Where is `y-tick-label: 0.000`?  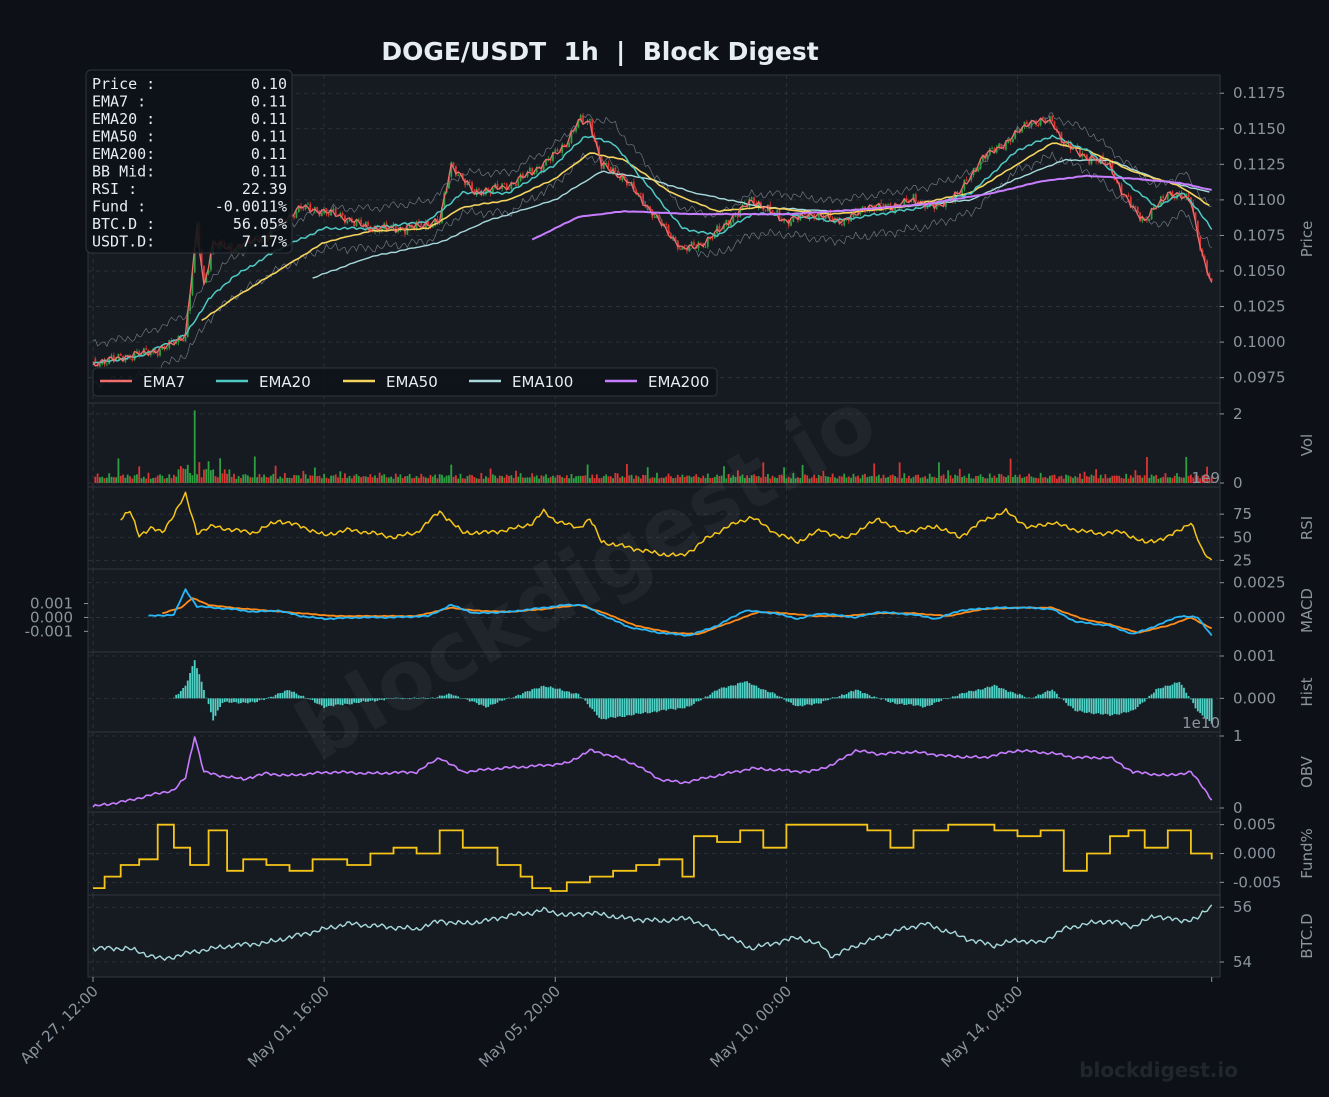
y-tick-label: 0.000 is located at coordinates (1254, 854).